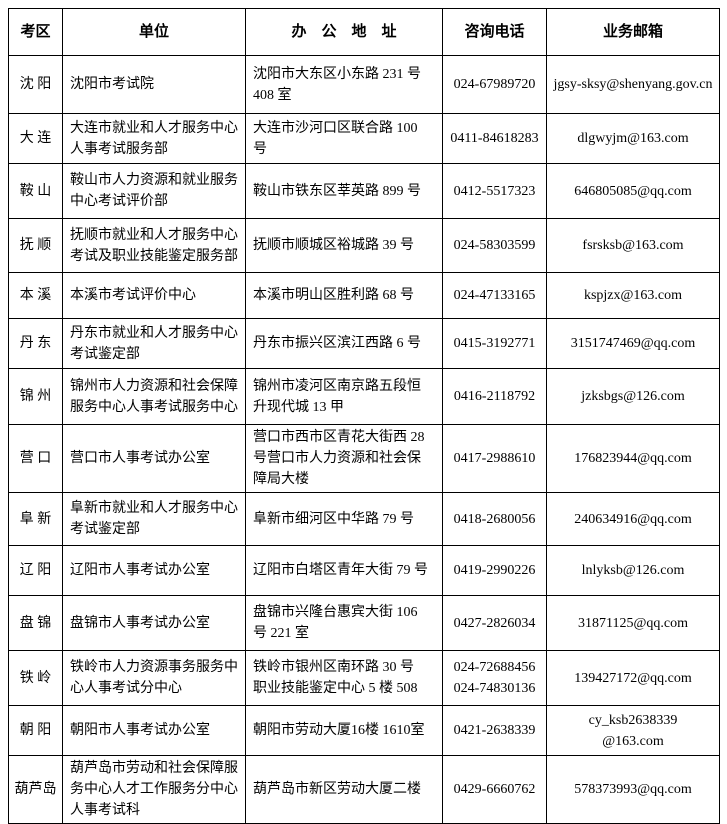 The width and height of the screenshot is (727, 824). Describe the element at coordinates (154, 623) in the screenshot. I see `unit-cell: 盘锦市人事考试办公室` at that location.